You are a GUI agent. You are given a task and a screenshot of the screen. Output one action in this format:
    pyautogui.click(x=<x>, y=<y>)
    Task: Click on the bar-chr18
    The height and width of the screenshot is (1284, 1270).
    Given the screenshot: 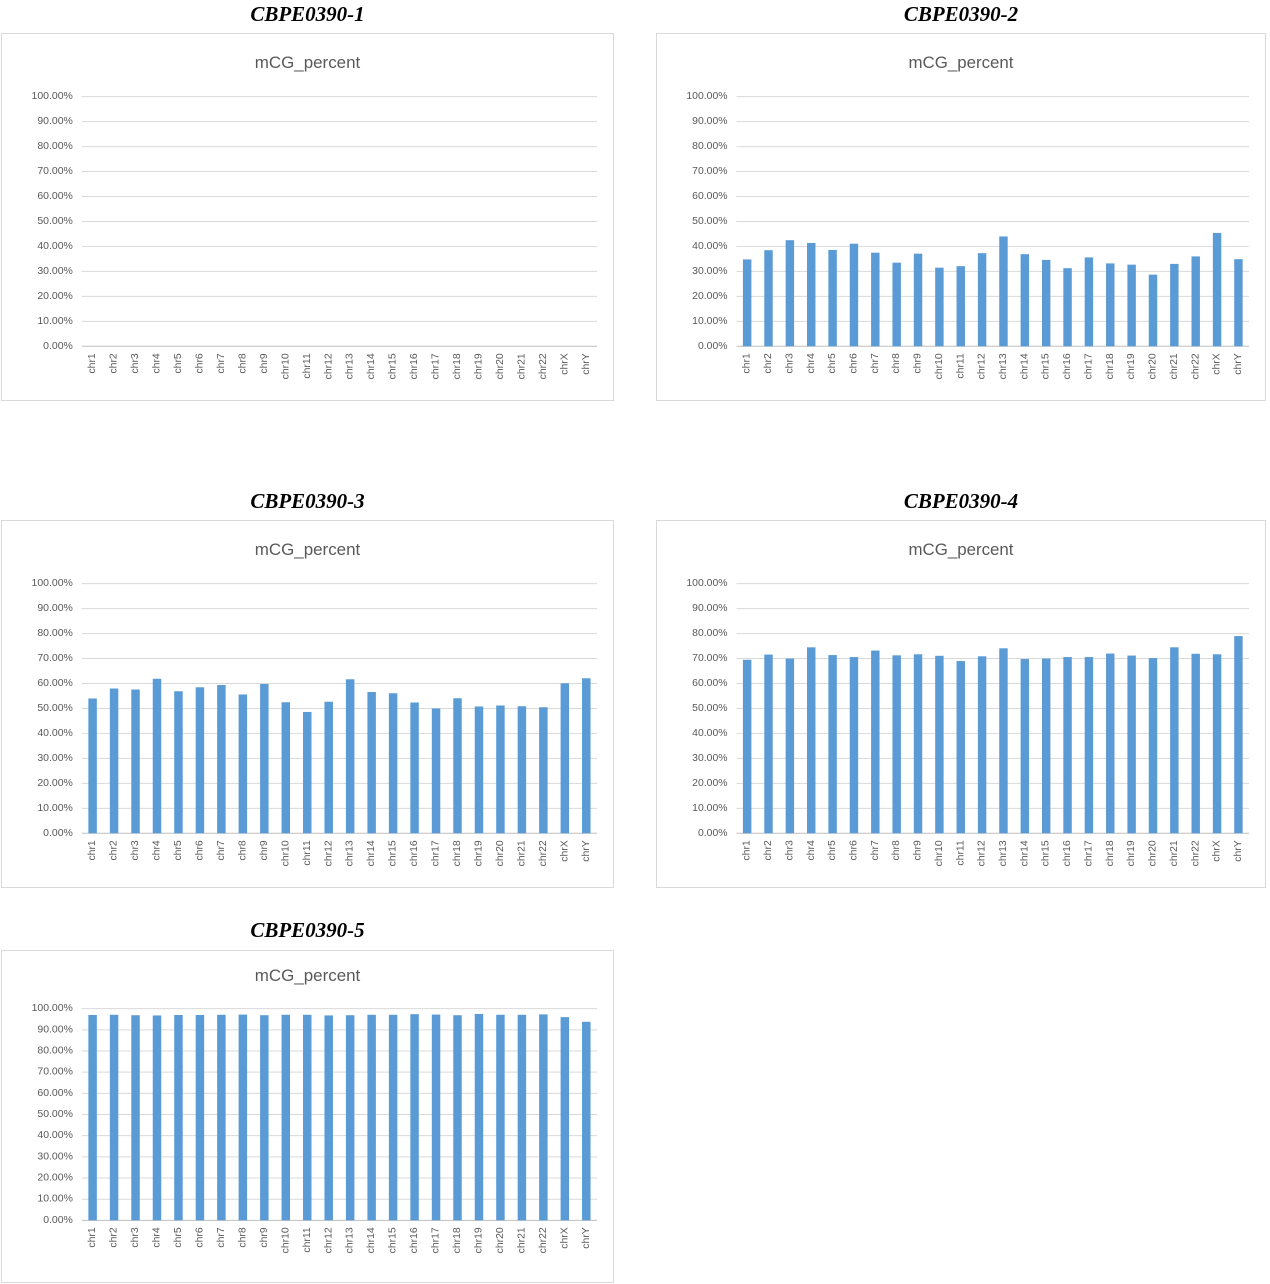 What is the action you would take?
    pyautogui.click(x=1110, y=743)
    